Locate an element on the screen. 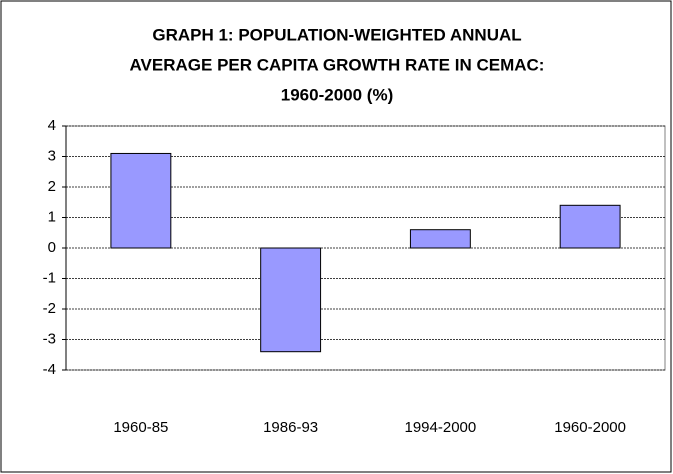  y-tick-label: 3 is located at coordinates (52, 155).